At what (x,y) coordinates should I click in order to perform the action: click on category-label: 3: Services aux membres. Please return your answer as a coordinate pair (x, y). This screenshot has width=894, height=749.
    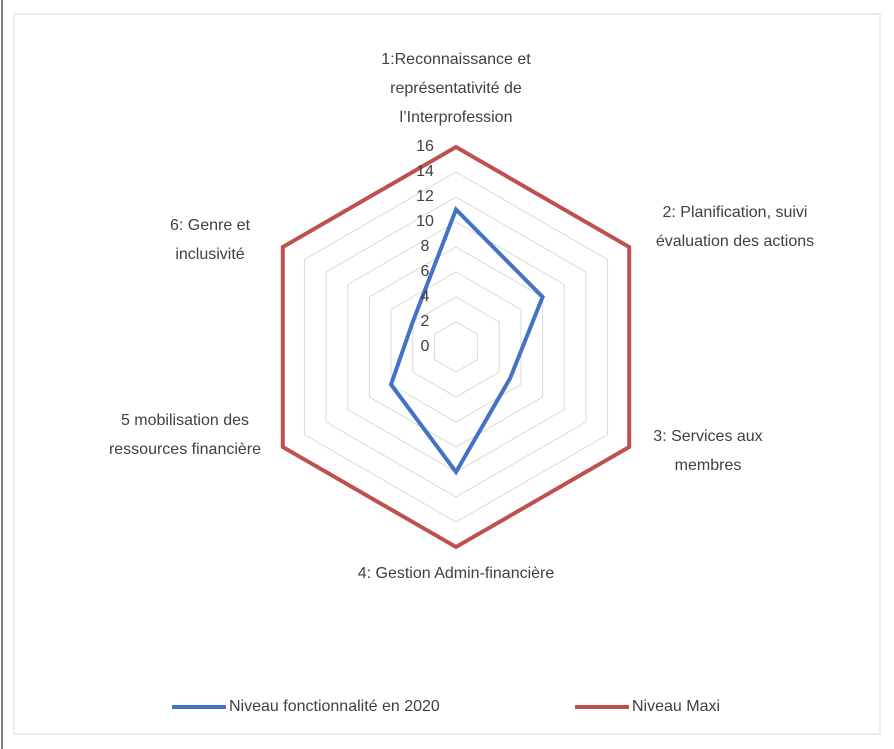
    Looking at the image, I should click on (708, 451).